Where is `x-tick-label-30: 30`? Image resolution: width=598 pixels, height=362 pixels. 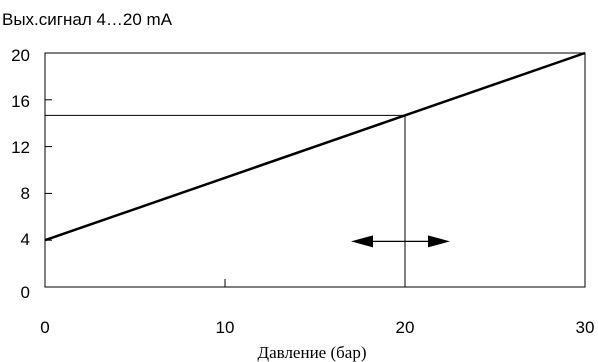 x-tick-label-30: 30 is located at coordinates (585, 327).